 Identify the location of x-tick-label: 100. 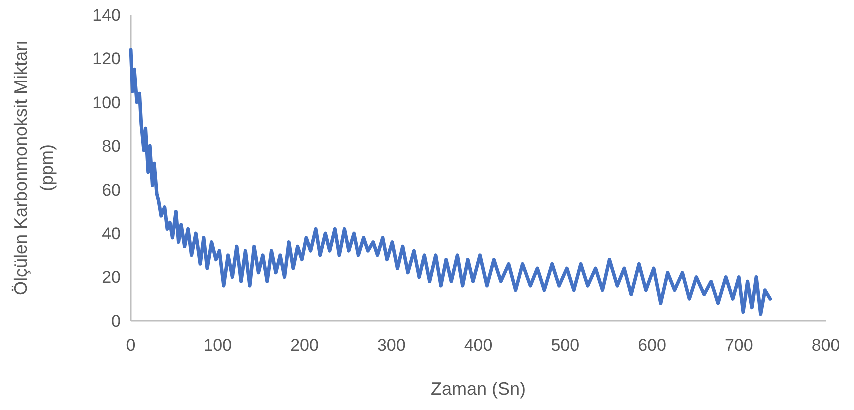
(218, 345).